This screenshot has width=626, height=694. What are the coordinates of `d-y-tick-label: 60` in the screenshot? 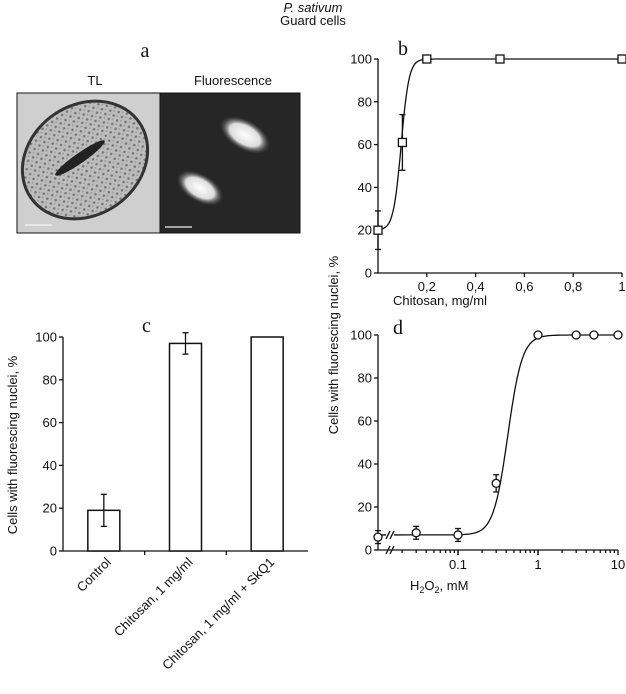 It's located at (365, 421).